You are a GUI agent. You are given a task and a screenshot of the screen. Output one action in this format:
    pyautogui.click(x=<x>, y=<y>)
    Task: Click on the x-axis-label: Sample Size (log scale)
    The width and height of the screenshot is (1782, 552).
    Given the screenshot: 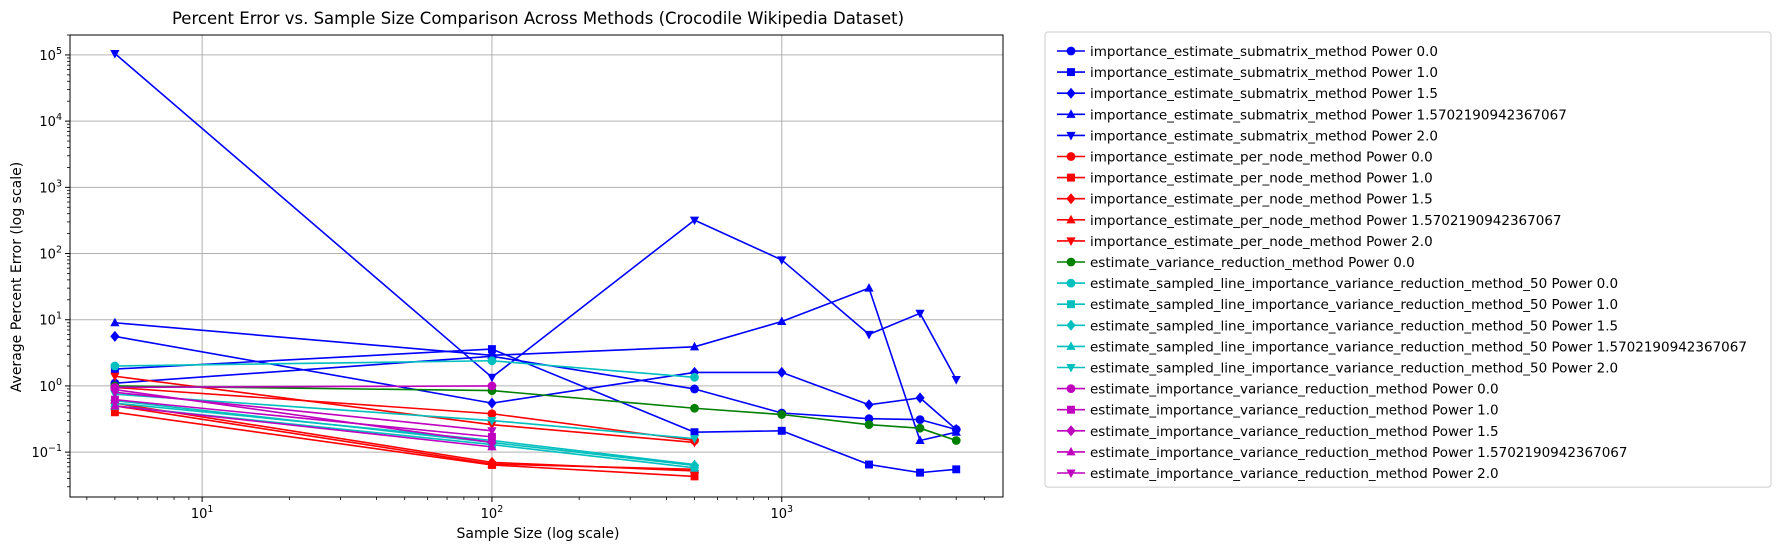 What is the action you would take?
    pyautogui.click(x=538, y=534)
    